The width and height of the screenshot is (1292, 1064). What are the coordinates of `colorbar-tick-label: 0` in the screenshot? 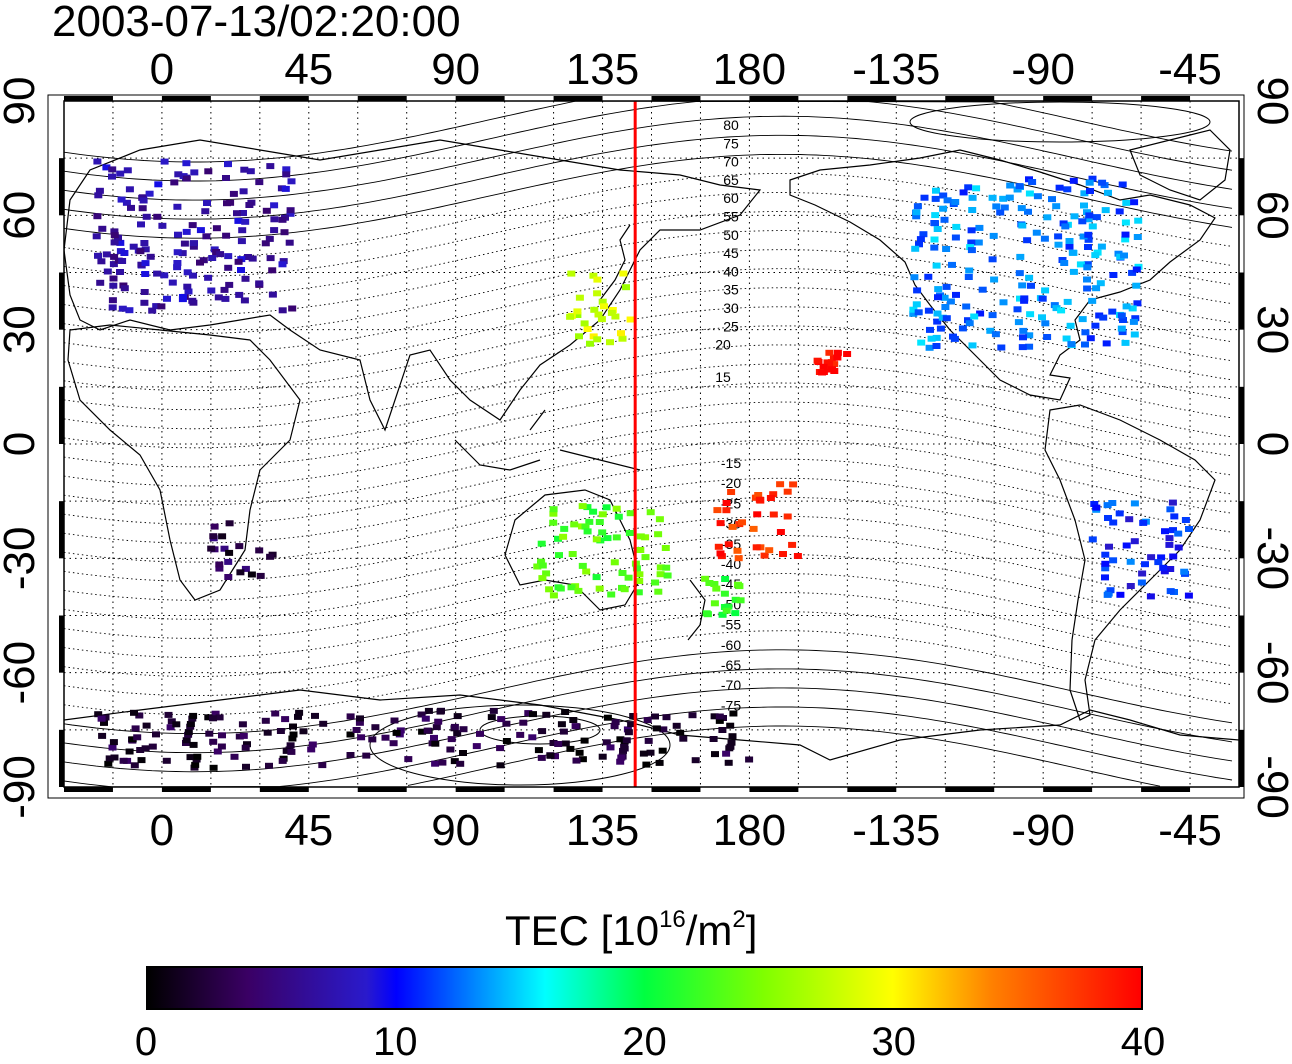 It's located at (146, 1042).